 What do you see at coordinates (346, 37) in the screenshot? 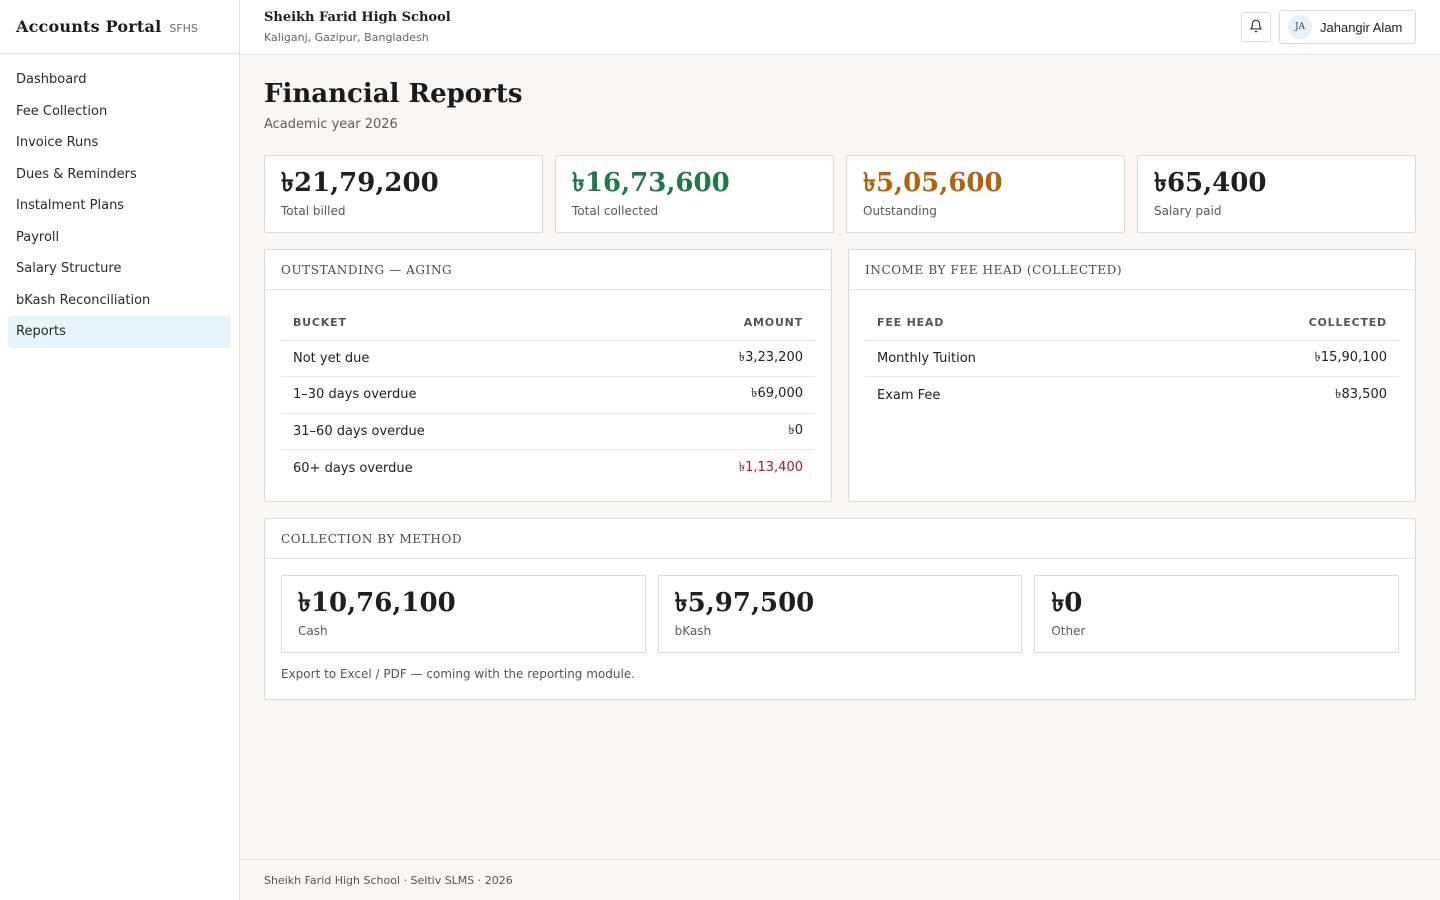
I see `school-location: Kaliganj, Gazipur, Bangladesh` at bounding box center [346, 37].